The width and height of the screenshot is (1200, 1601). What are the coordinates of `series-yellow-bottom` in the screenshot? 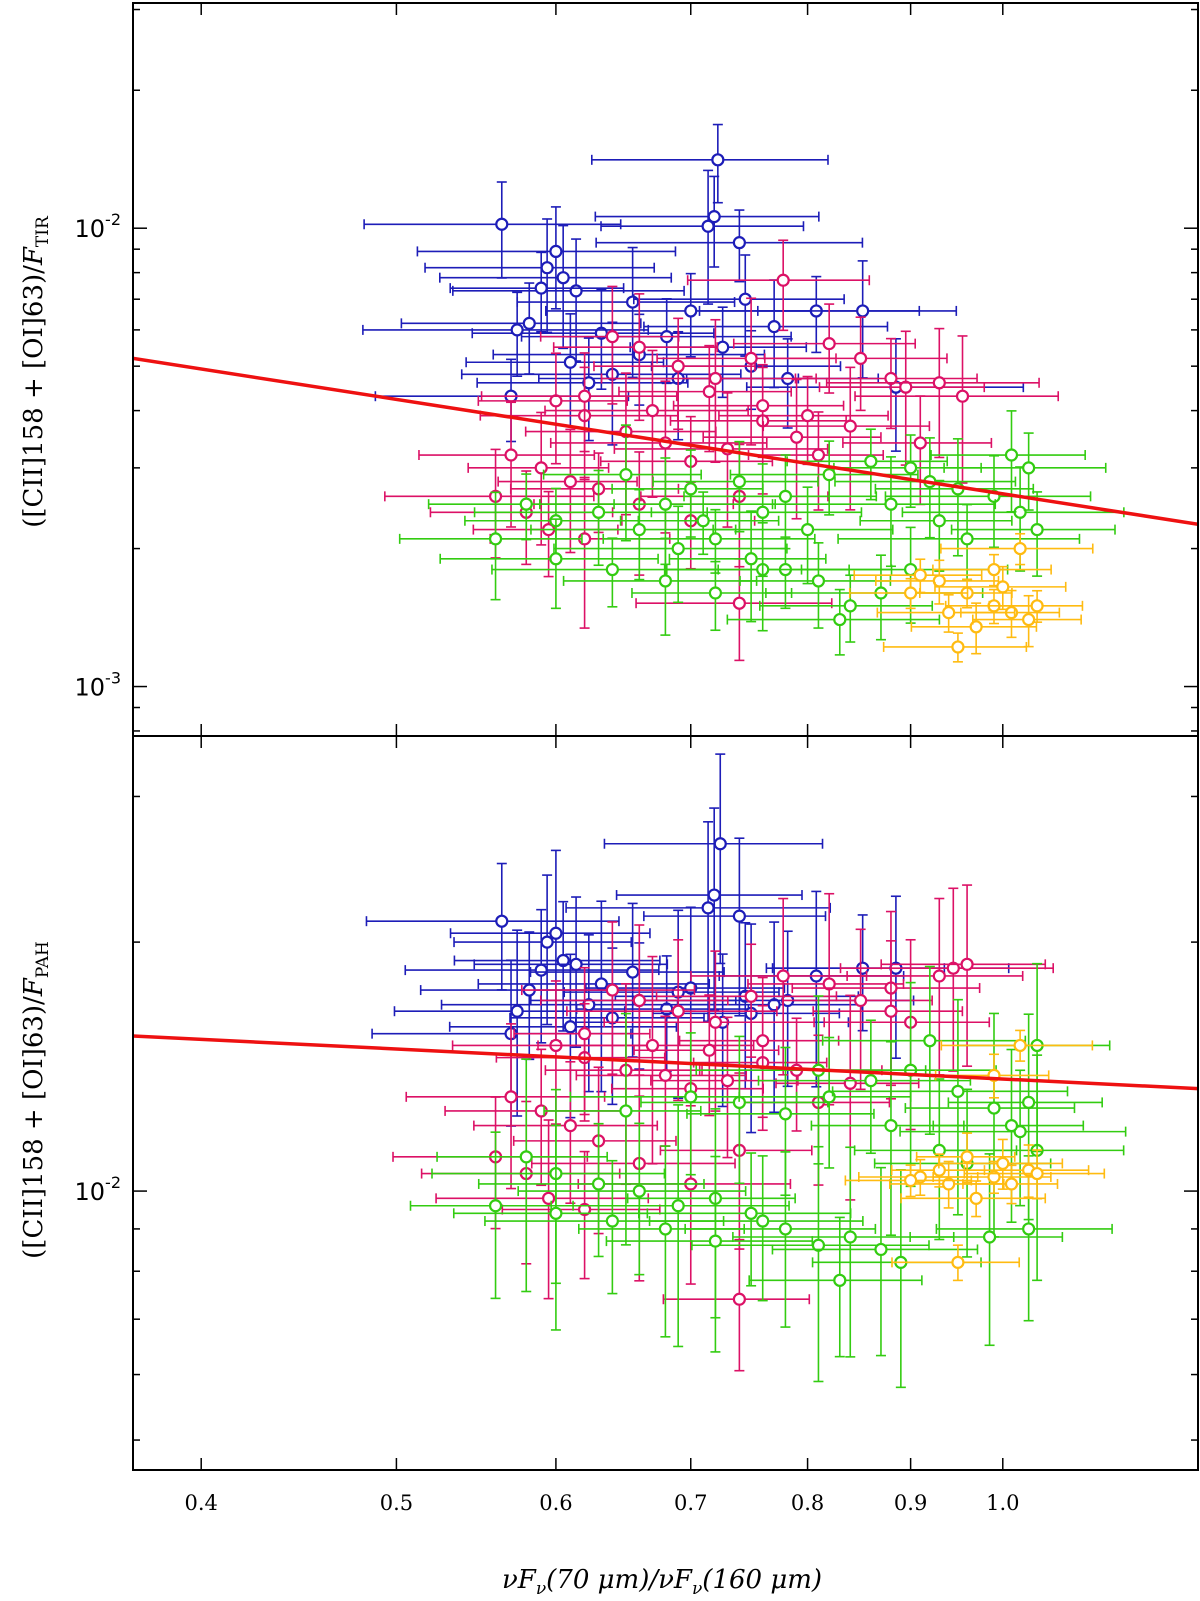 It's located at (975, 1155).